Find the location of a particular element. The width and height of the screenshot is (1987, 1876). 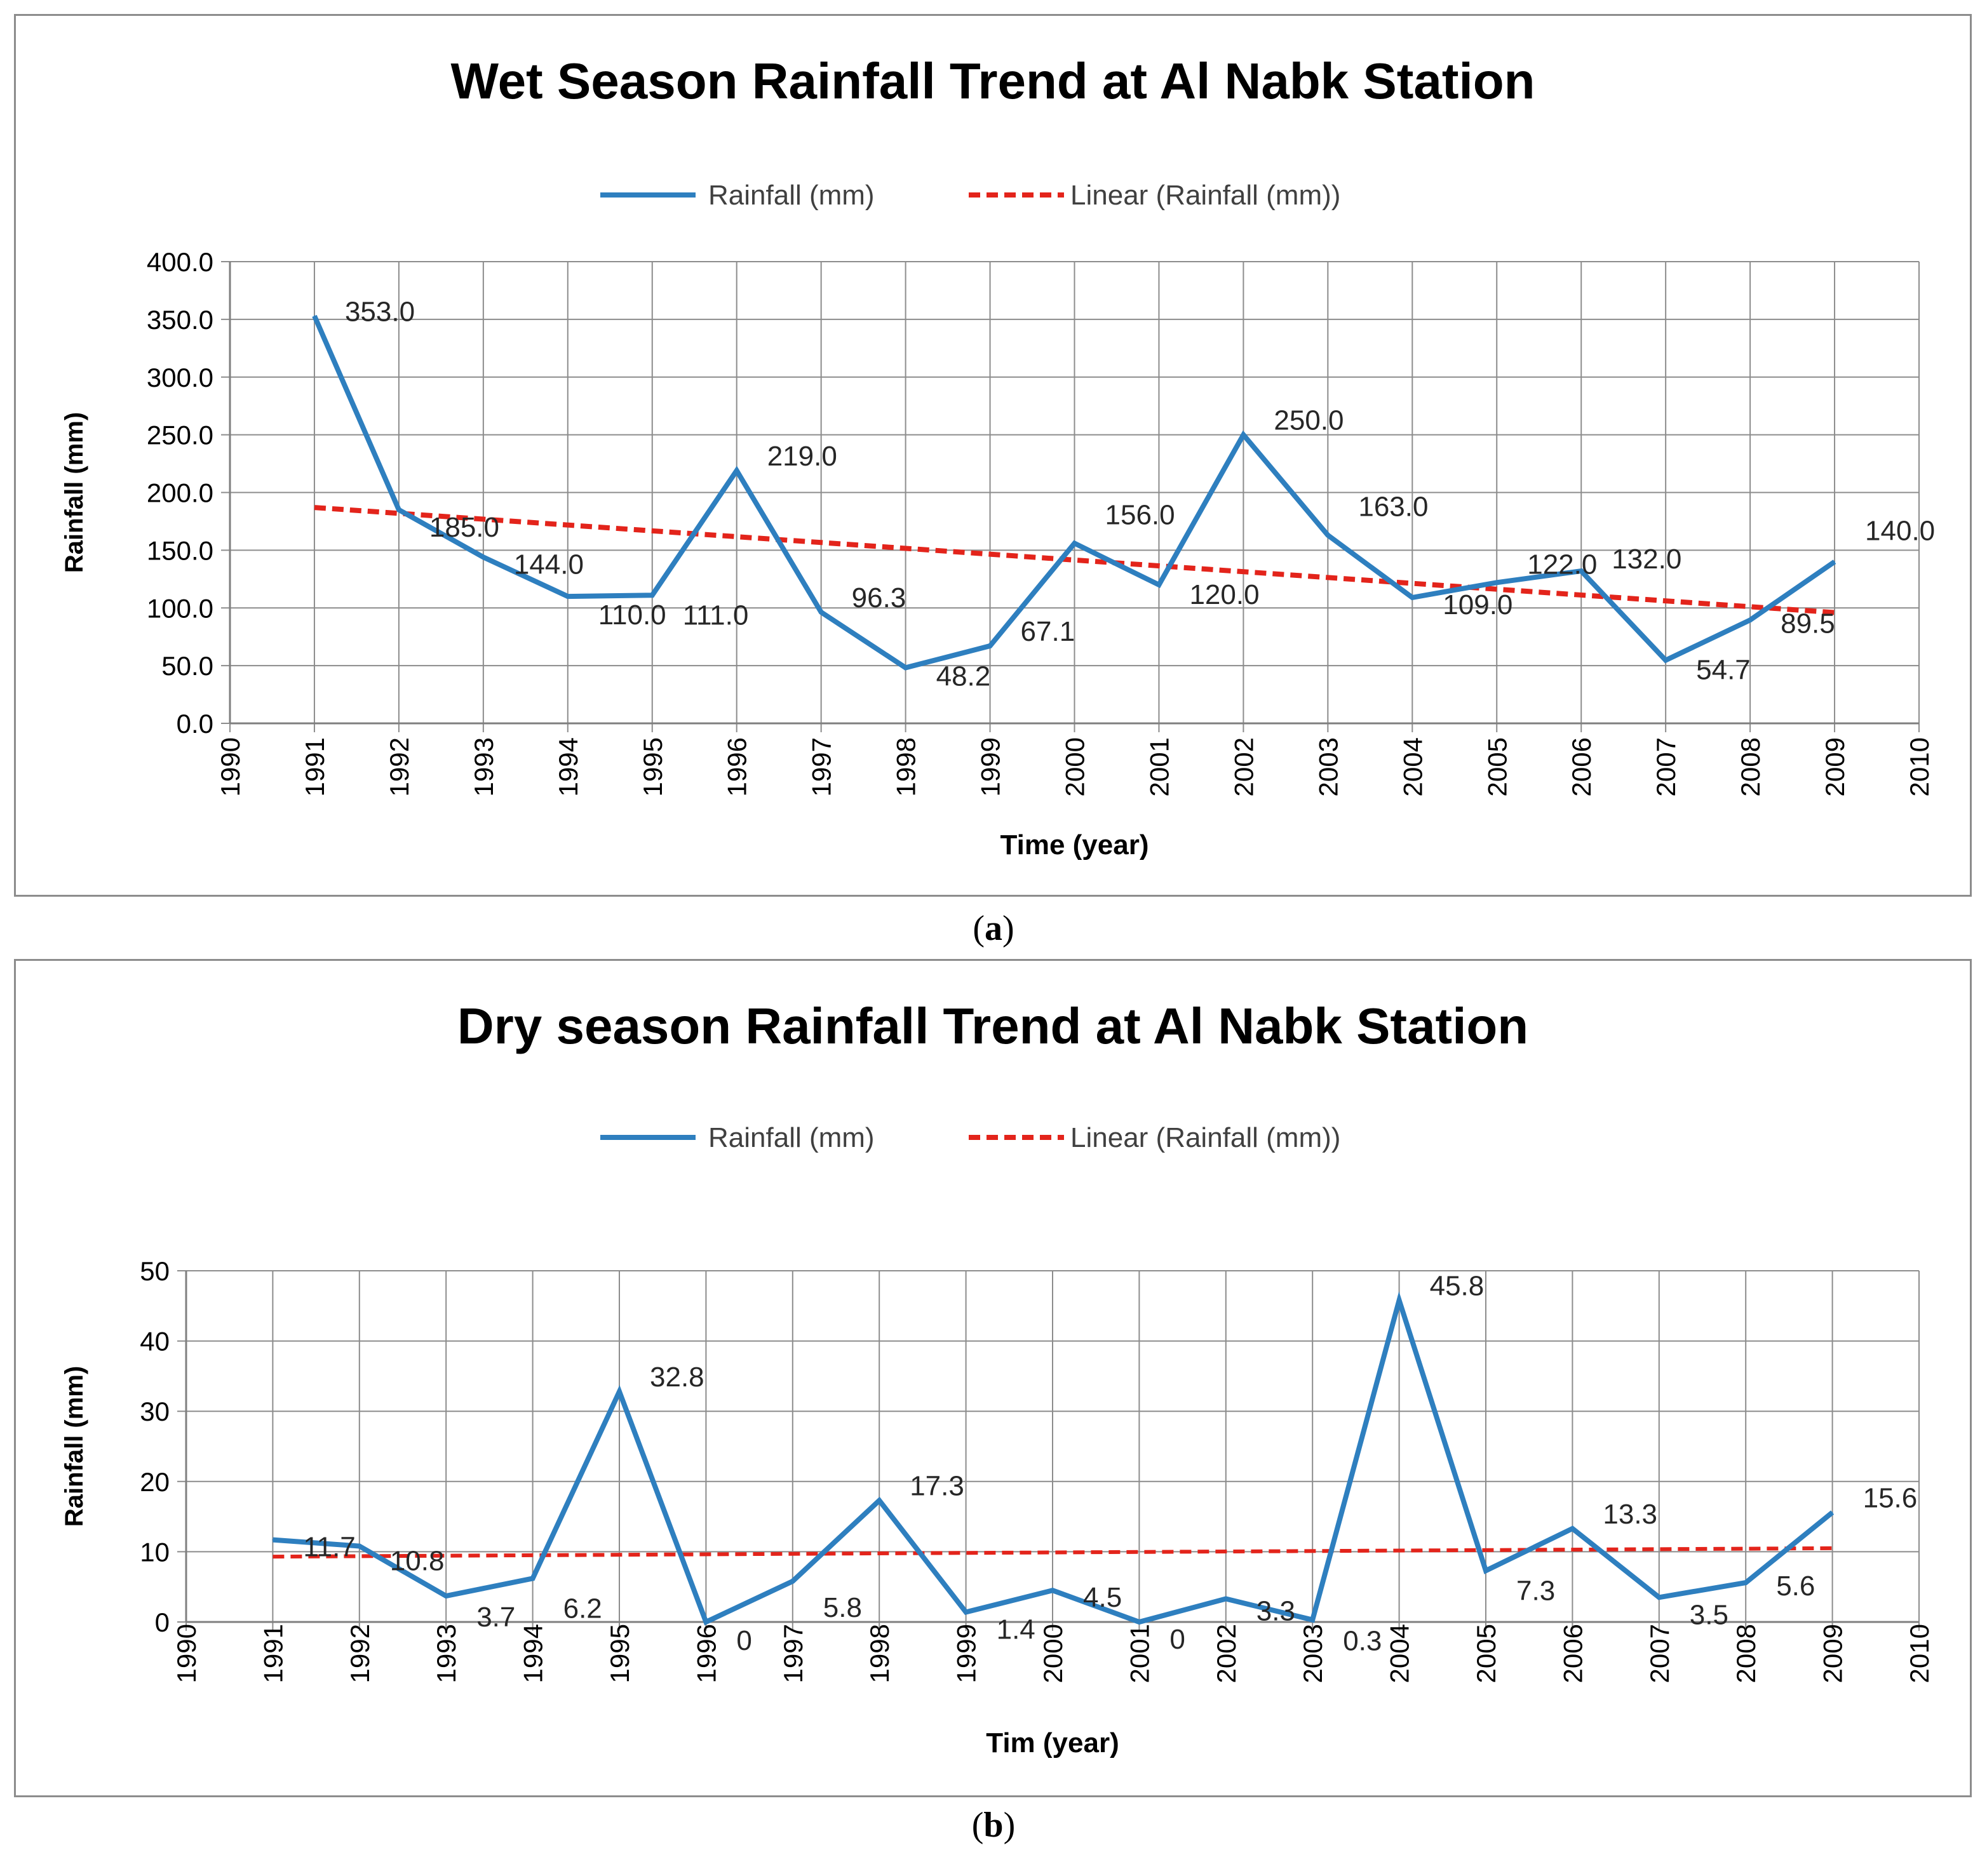

data-label: 7.3 is located at coordinates (1535, 1590).